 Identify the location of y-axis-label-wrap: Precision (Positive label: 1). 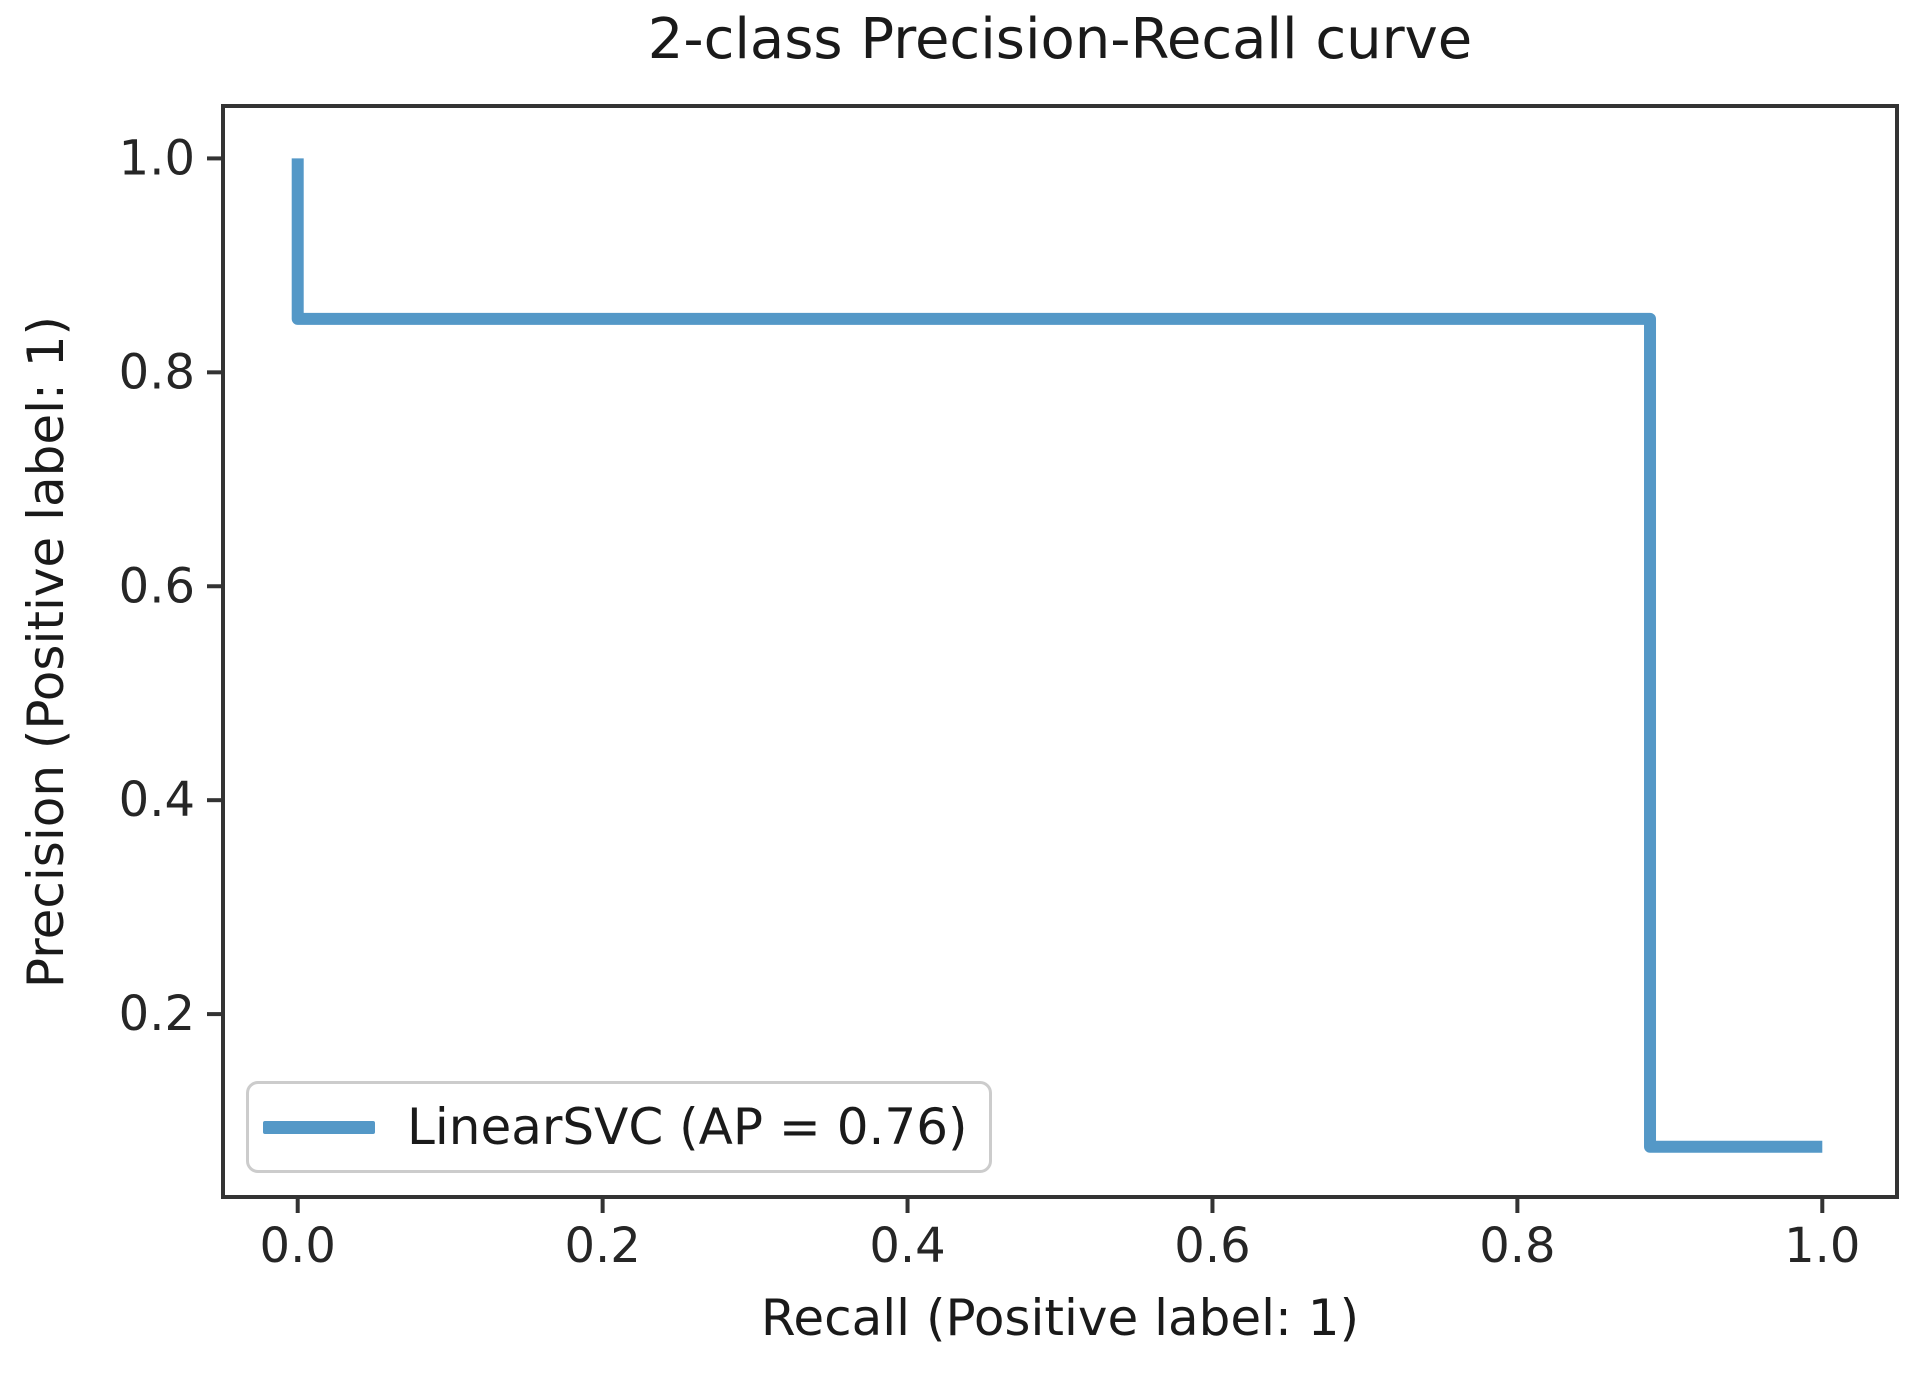
(46, 651).